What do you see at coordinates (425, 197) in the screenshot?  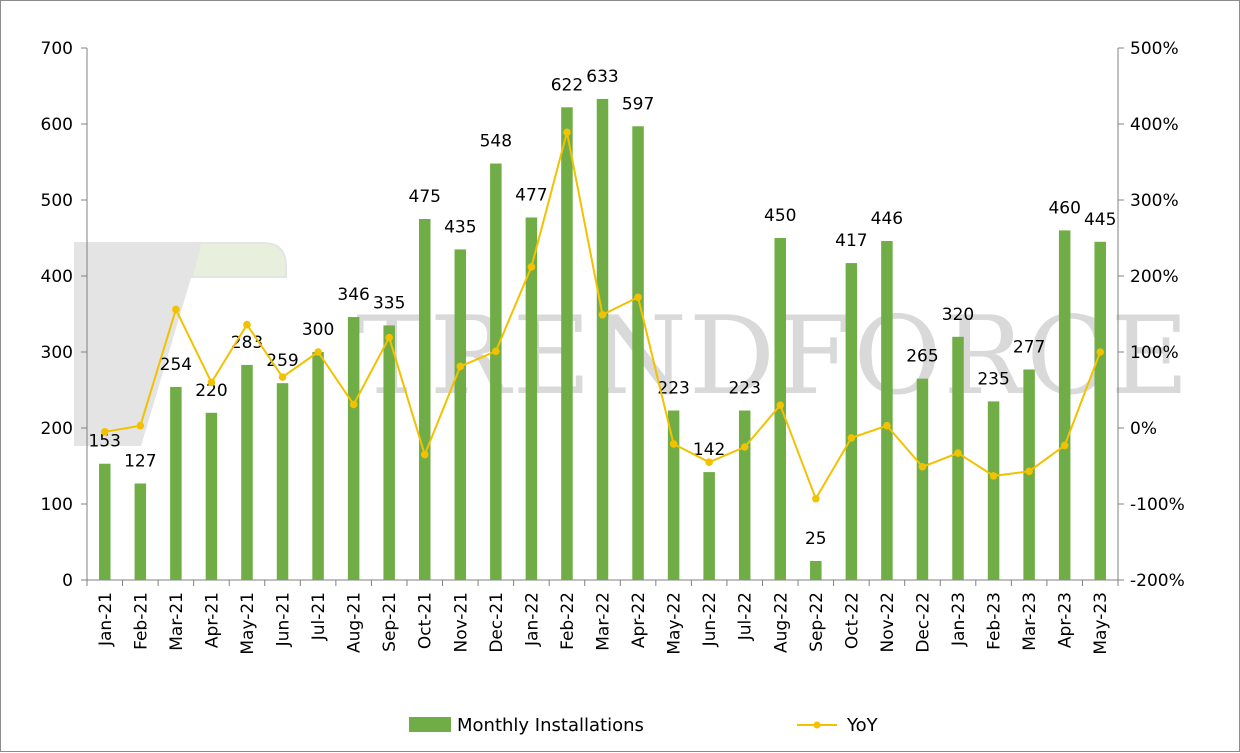 I see `bar-data-label: 475` at bounding box center [425, 197].